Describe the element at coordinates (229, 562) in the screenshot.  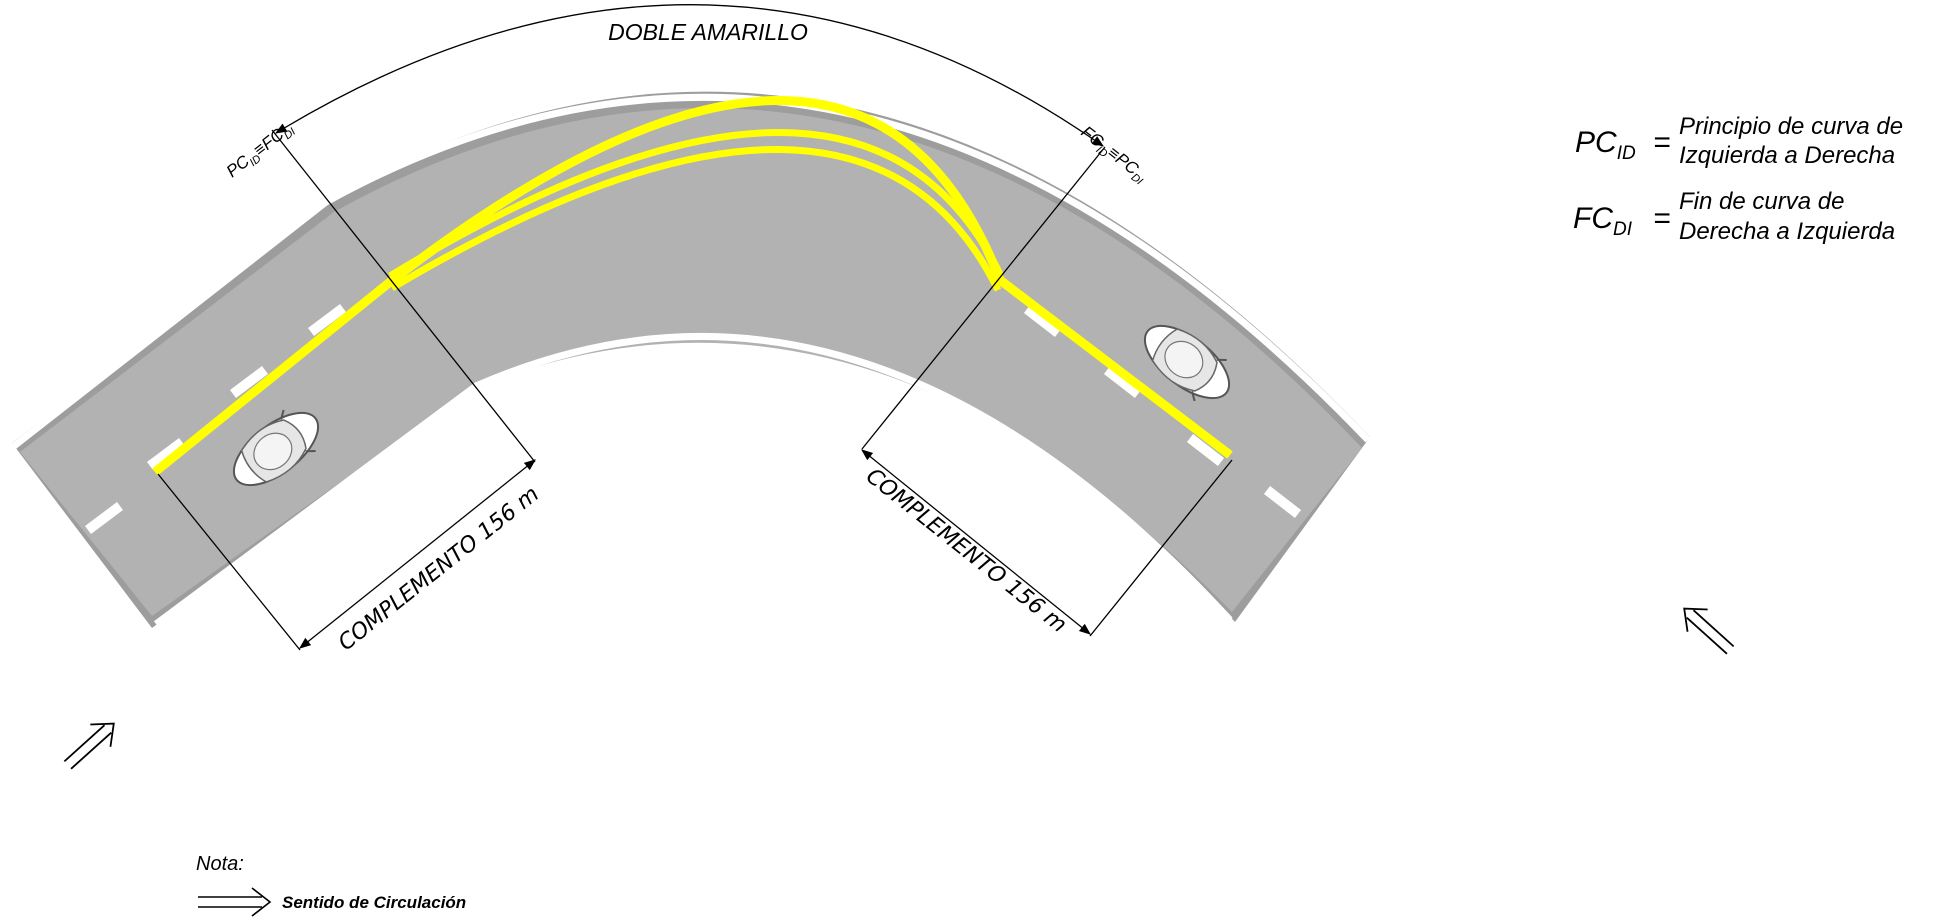
I see `complemento-left-ext-a` at that location.